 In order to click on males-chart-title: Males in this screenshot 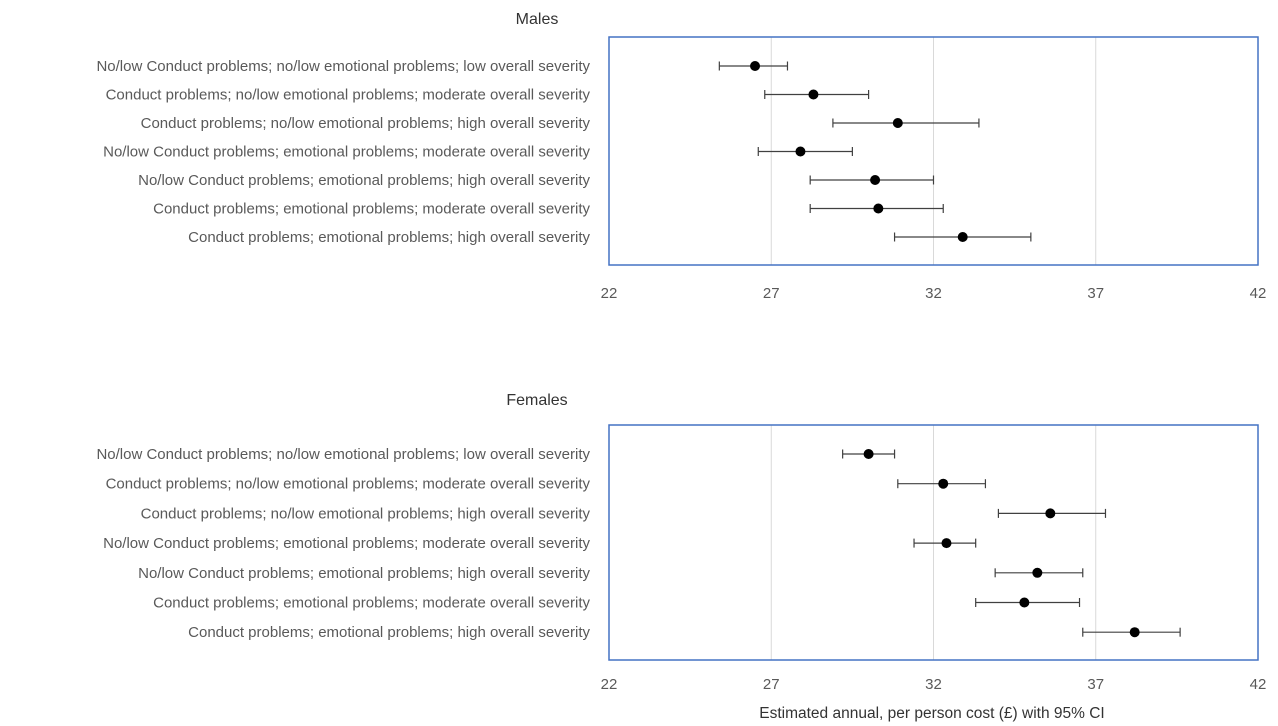, I will do `click(537, 19)`.